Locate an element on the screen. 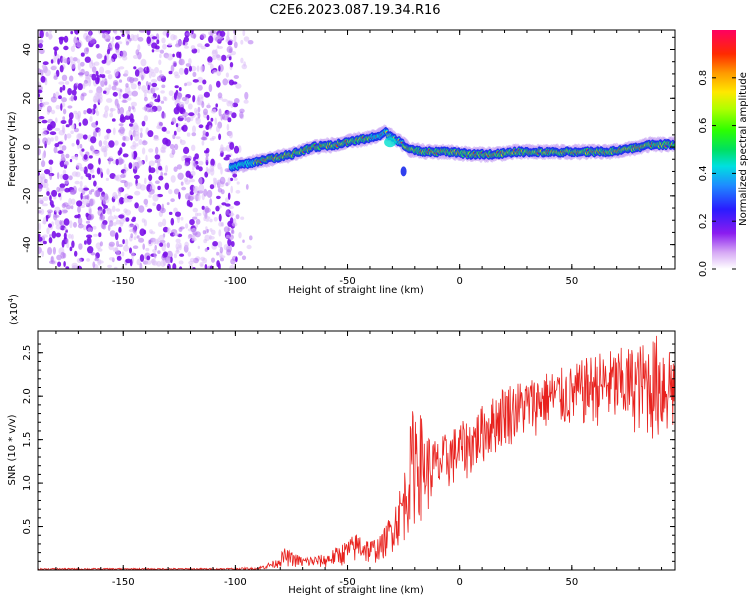 This screenshot has width=750, height=600. snr-ytick-label: 0.5 is located at coordinates (27, 527).